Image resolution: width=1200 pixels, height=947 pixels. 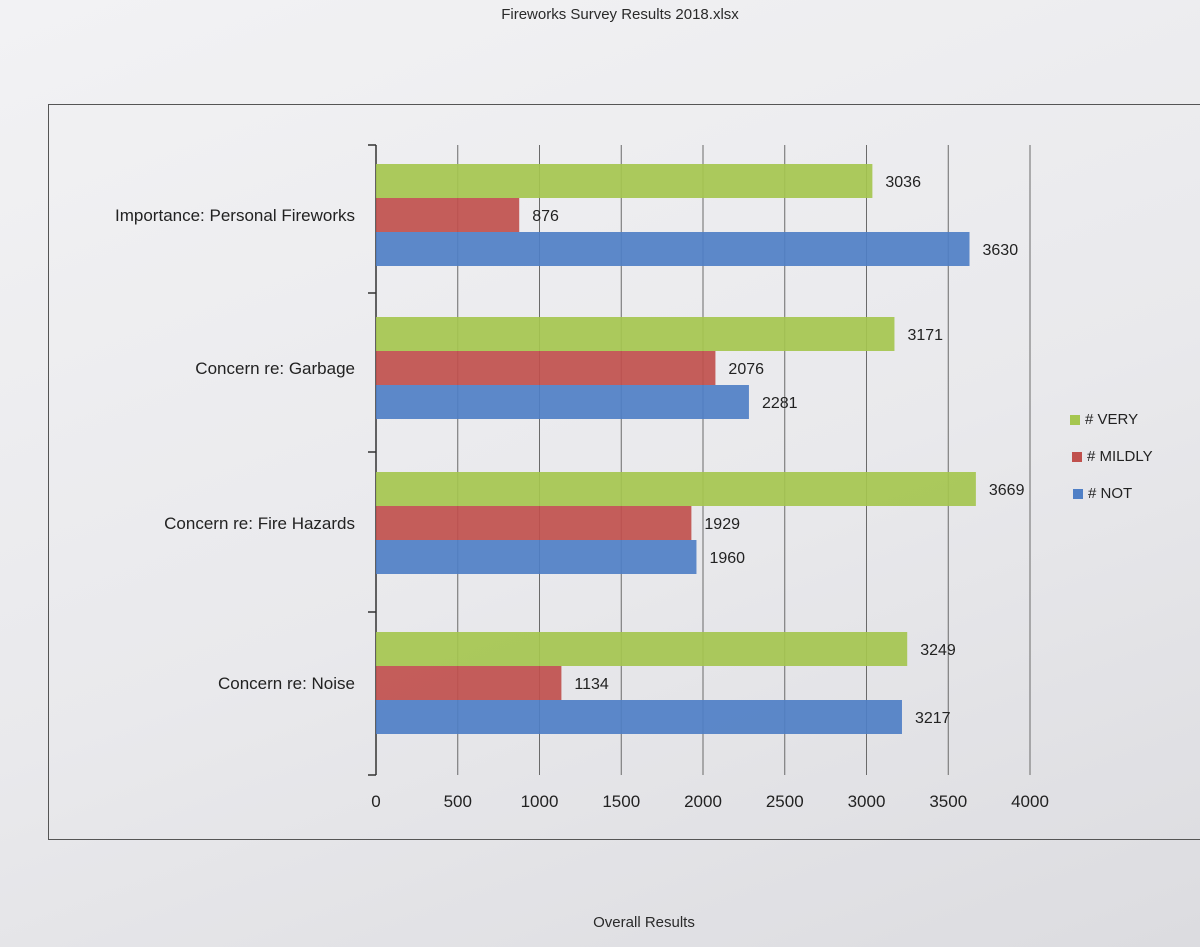 What do you see at coordinates (259, 523) in the screenshot?
I see `category-label: Concern re: Fire Hazards` at bounding box center [259, 523].